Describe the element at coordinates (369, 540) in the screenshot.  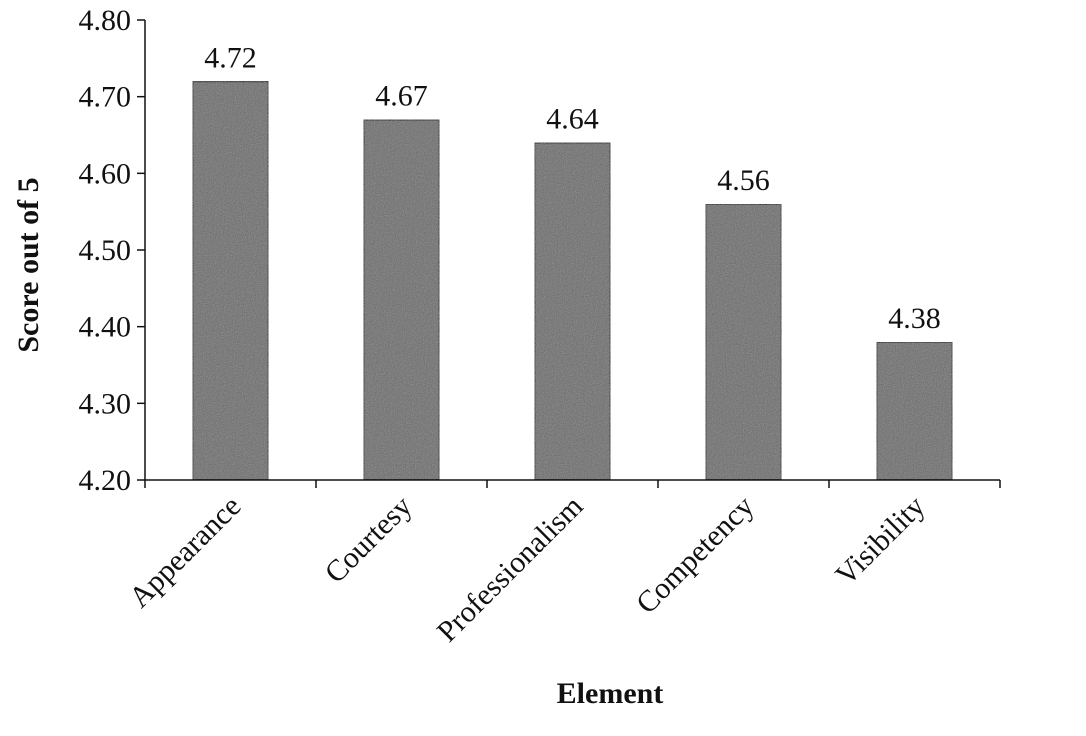
I see `x-category-label: Courtesy` at that location.